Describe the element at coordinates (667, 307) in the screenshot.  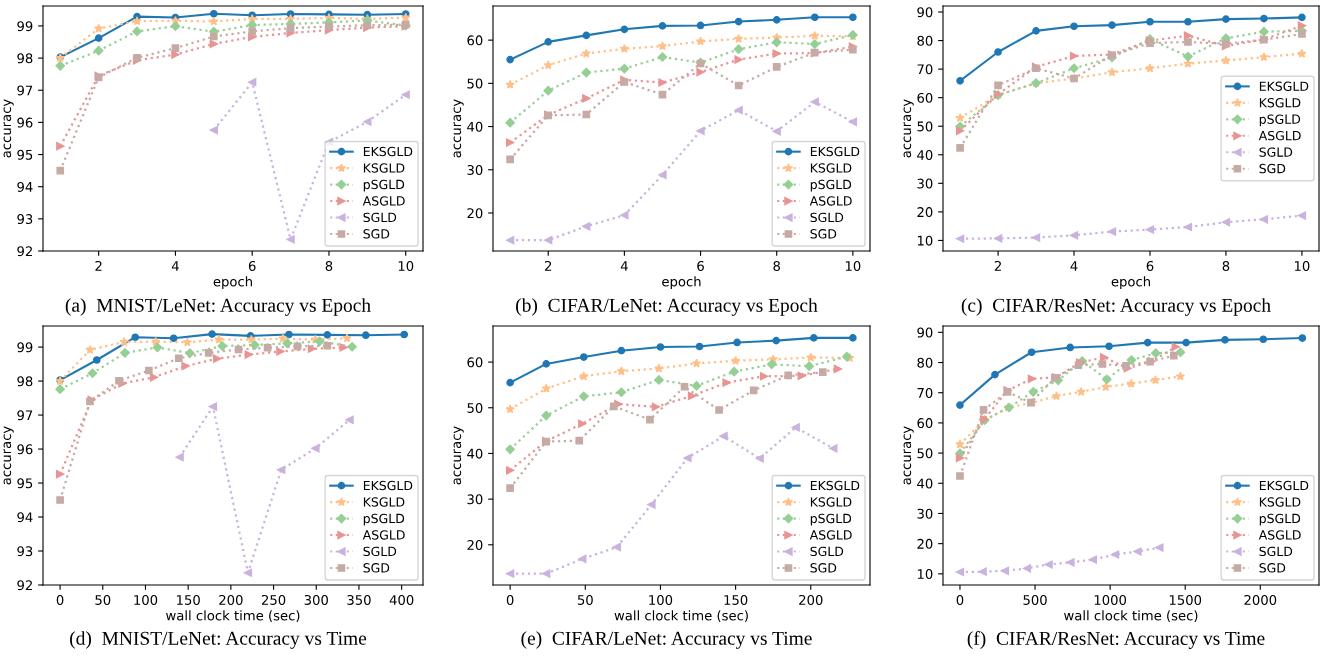
I see `text: (b) CIFAR/LeNet: Accuracy vs Epoch` at that location.